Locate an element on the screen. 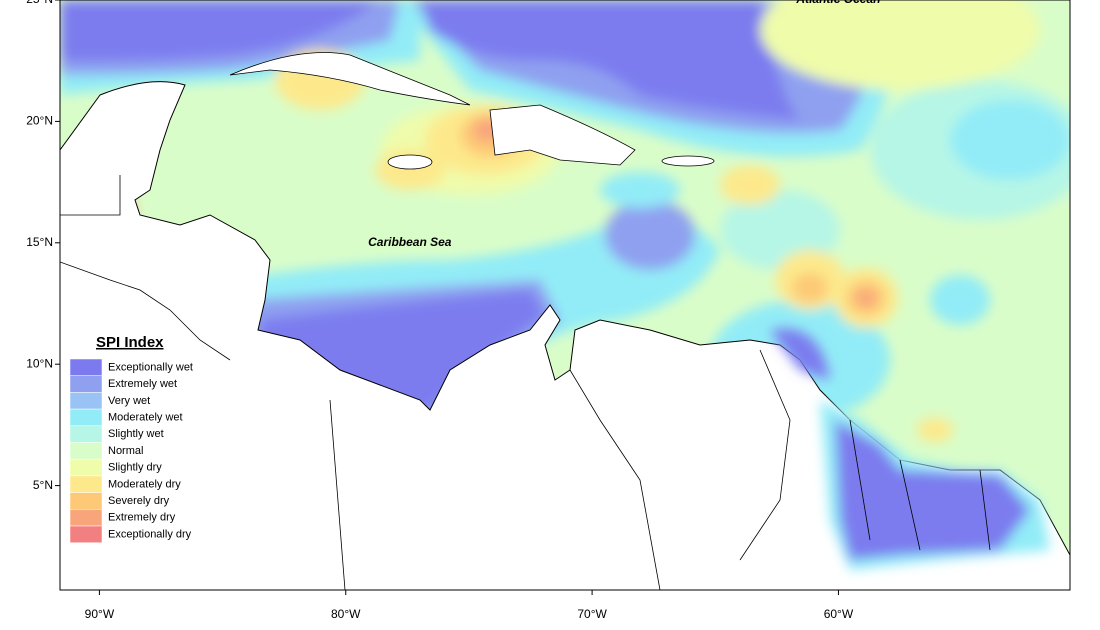 This screenshot has width=1100, height=630. legend-label: Very wet is located at coordinates (129, 401).